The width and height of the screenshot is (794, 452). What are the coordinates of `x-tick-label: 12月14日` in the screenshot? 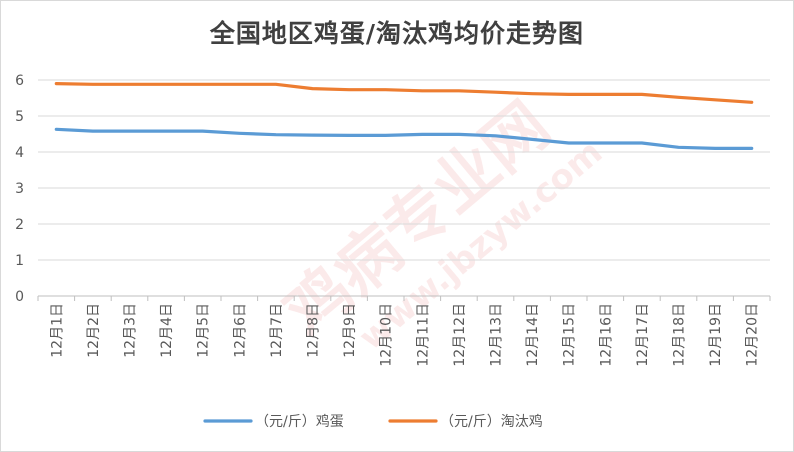 It's located at (533, 335).